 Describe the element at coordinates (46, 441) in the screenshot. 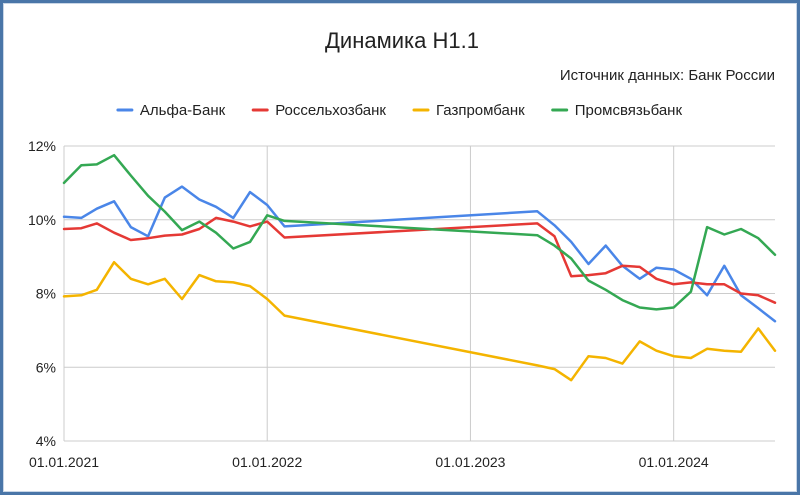

I see `y-tick-label: 4%` at that location.